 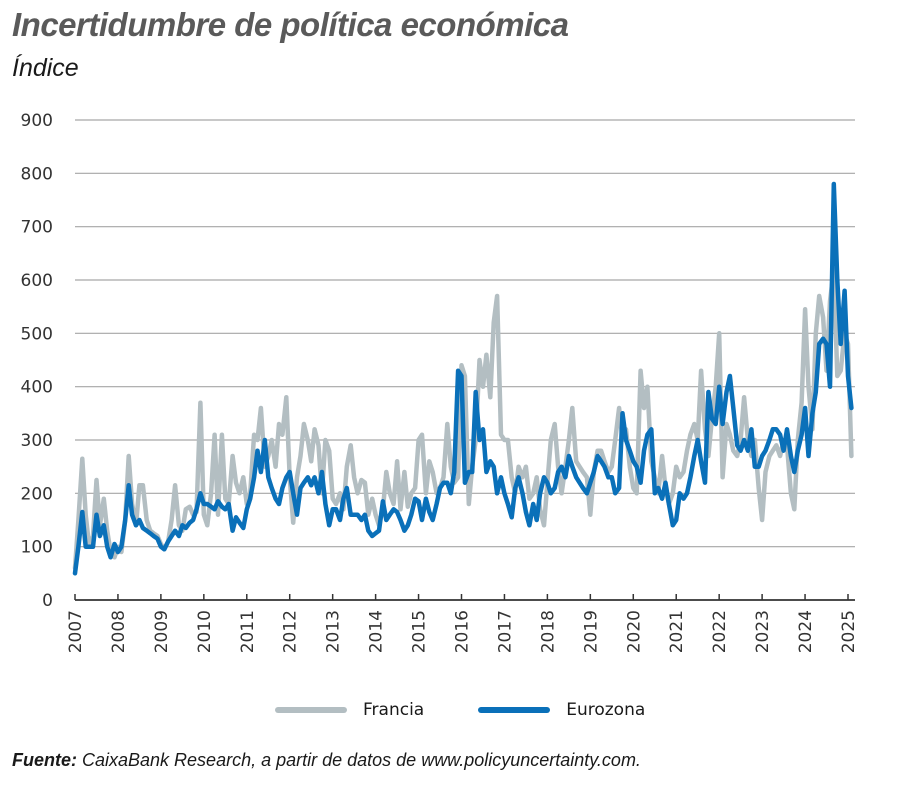 What do you see at coordinates (849, 631) in the screenshot?
I see `x-tick-label: 2025` at bounding box center [849, 631].